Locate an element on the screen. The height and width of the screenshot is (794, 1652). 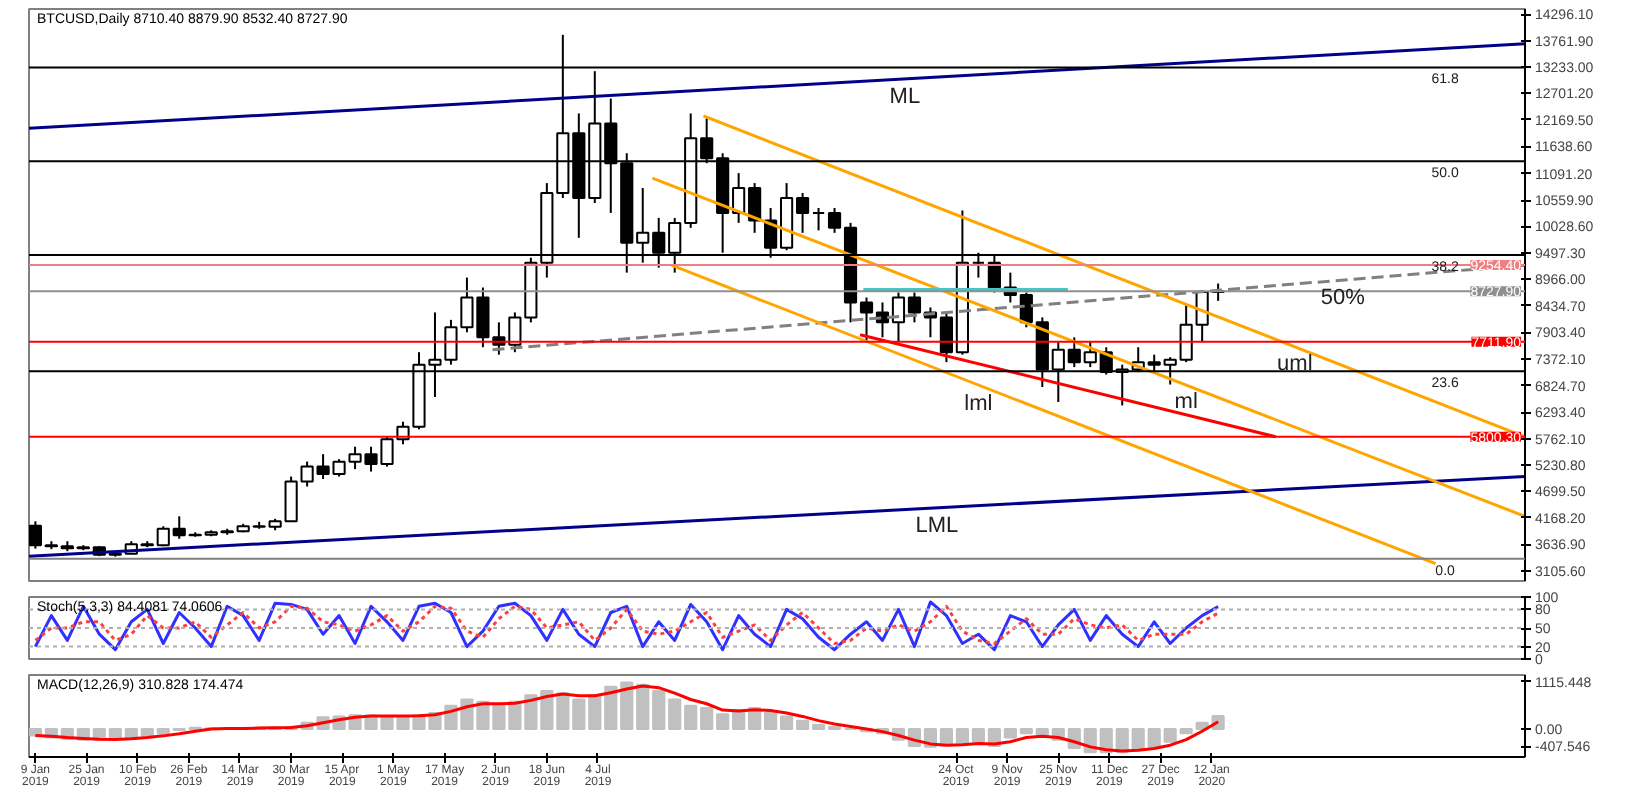
annotation: LML is located at coordinates (937, 525).